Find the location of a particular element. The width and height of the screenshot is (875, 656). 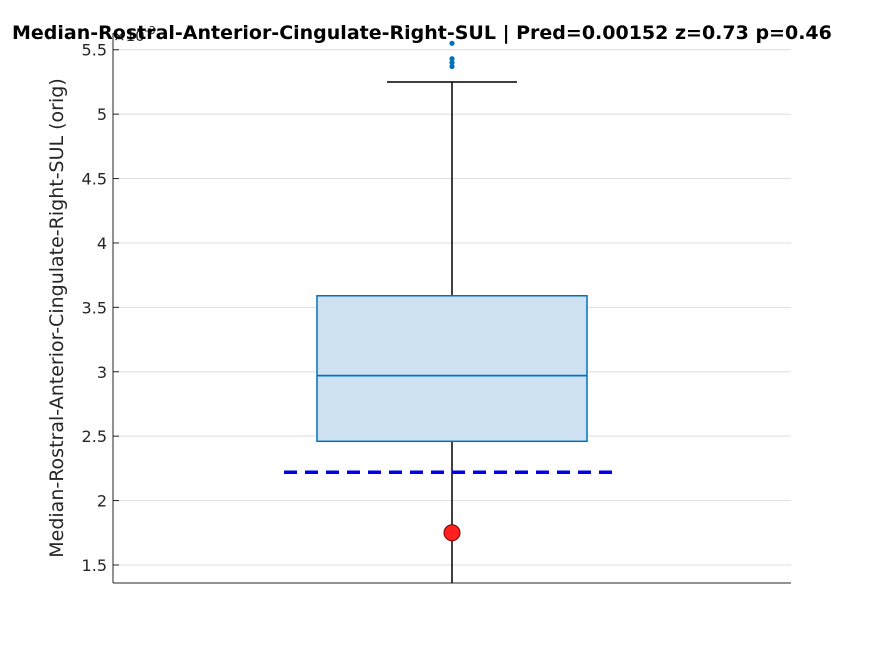

y-tick-label: 4.5 is located at coordinates (94, 179).